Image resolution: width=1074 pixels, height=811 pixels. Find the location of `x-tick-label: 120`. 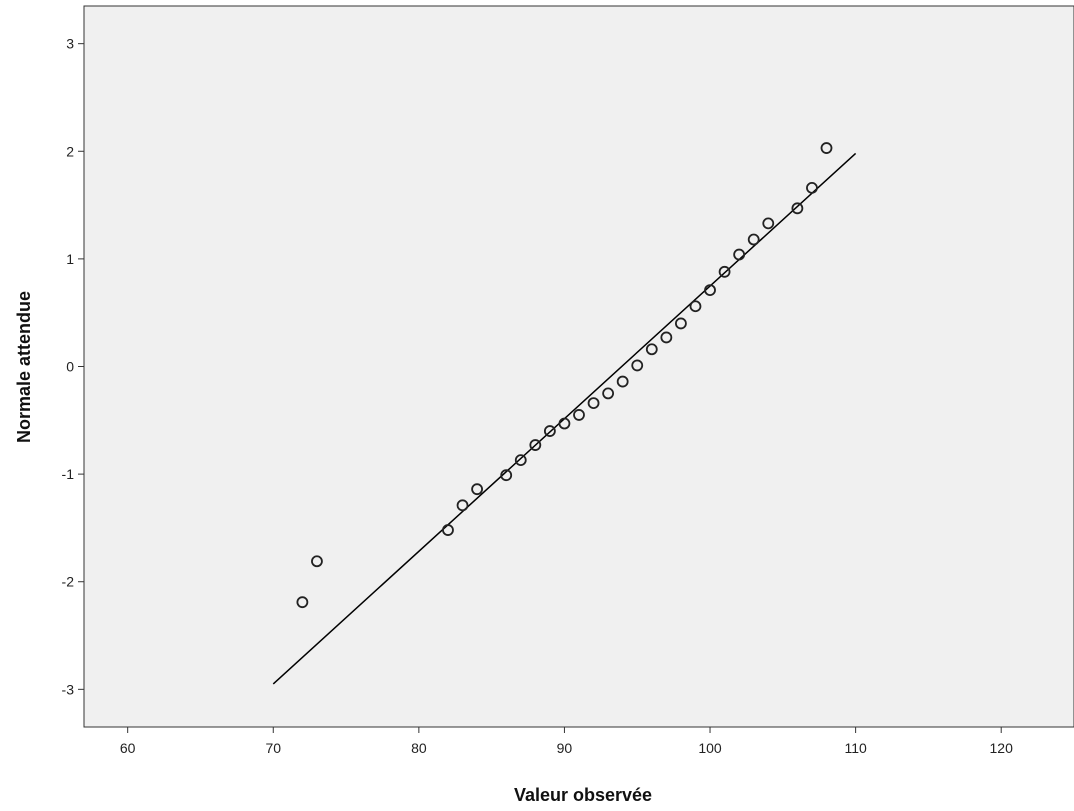

x-tick-label: 120 is located at coordinates (1002, 748).